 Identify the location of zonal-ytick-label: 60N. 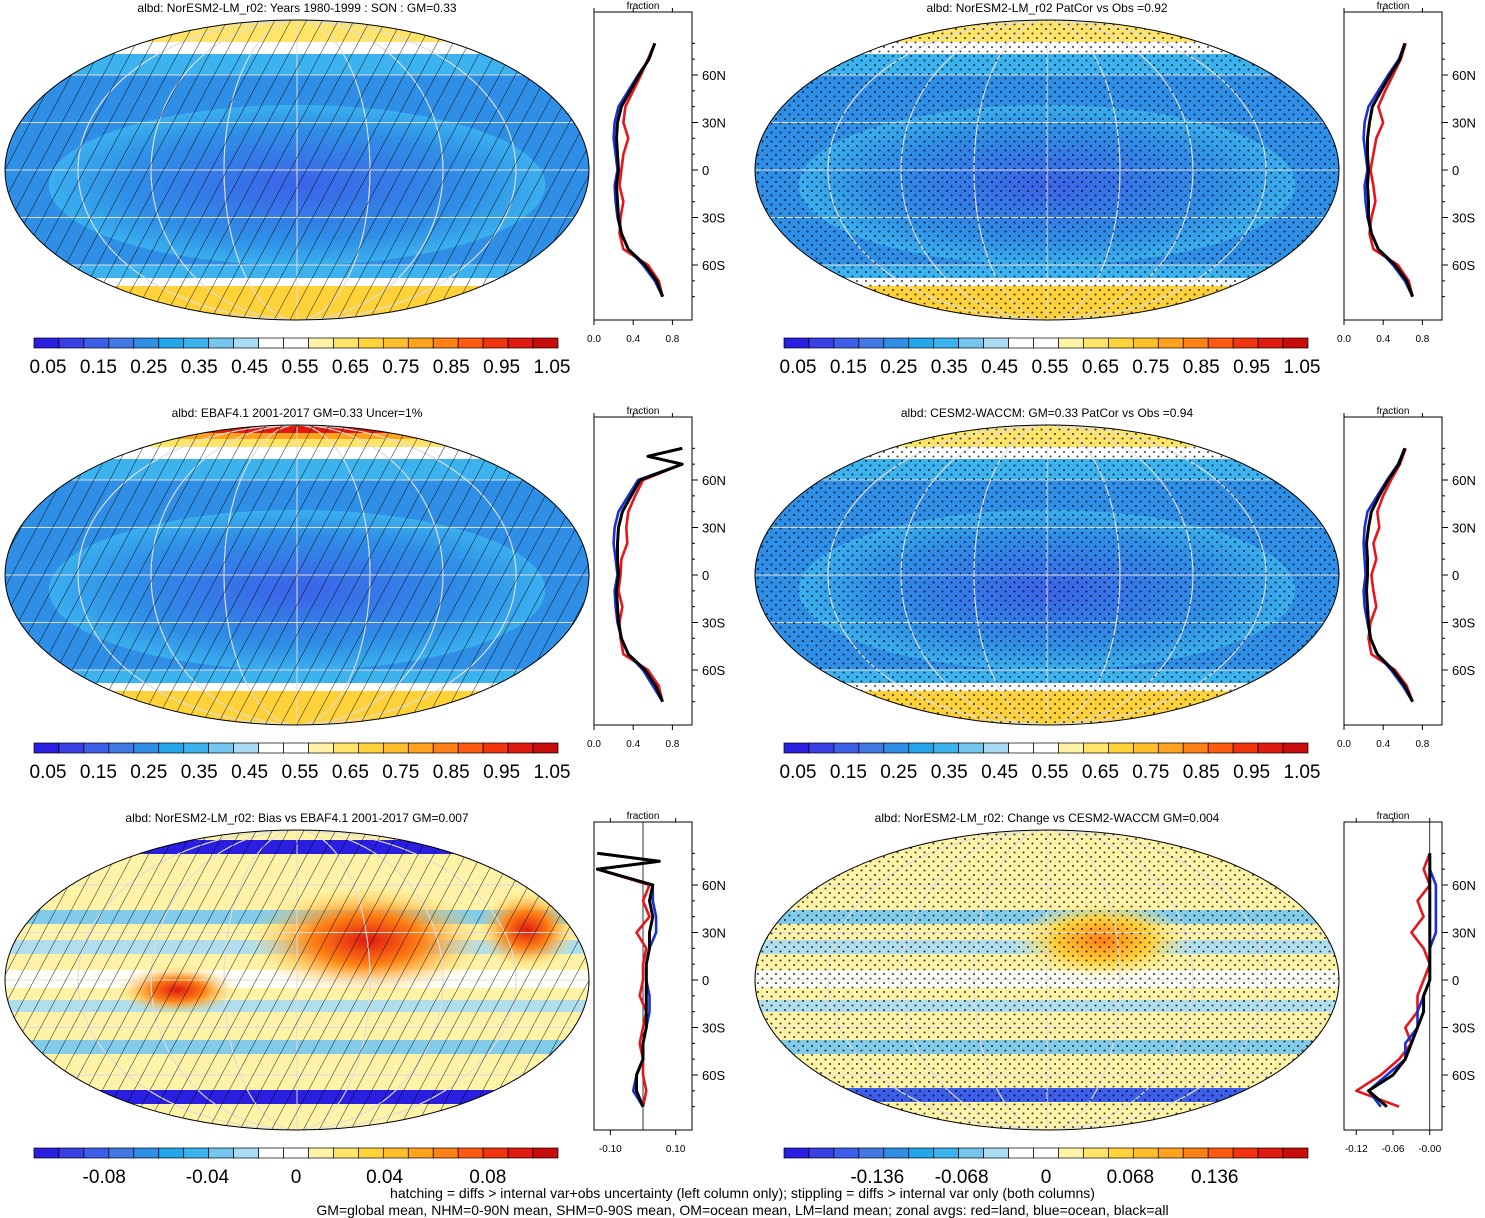
(1464, 75).